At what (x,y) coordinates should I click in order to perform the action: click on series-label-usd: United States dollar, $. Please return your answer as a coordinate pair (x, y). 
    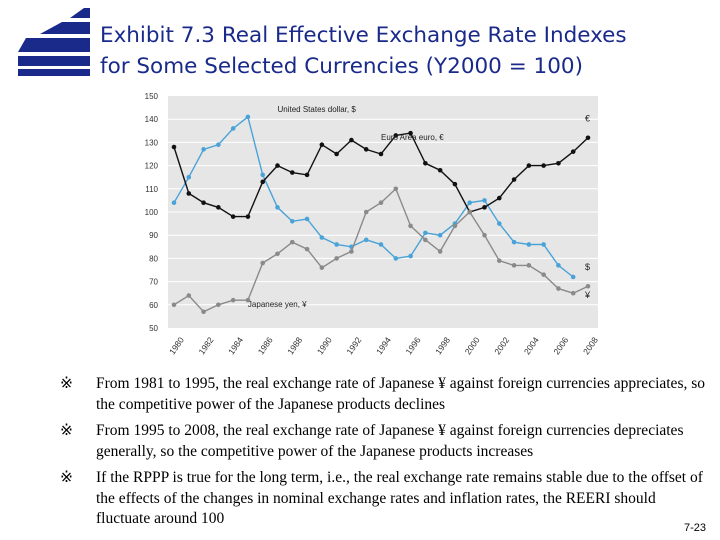
    Looking at the image, I should click on (317, 109).